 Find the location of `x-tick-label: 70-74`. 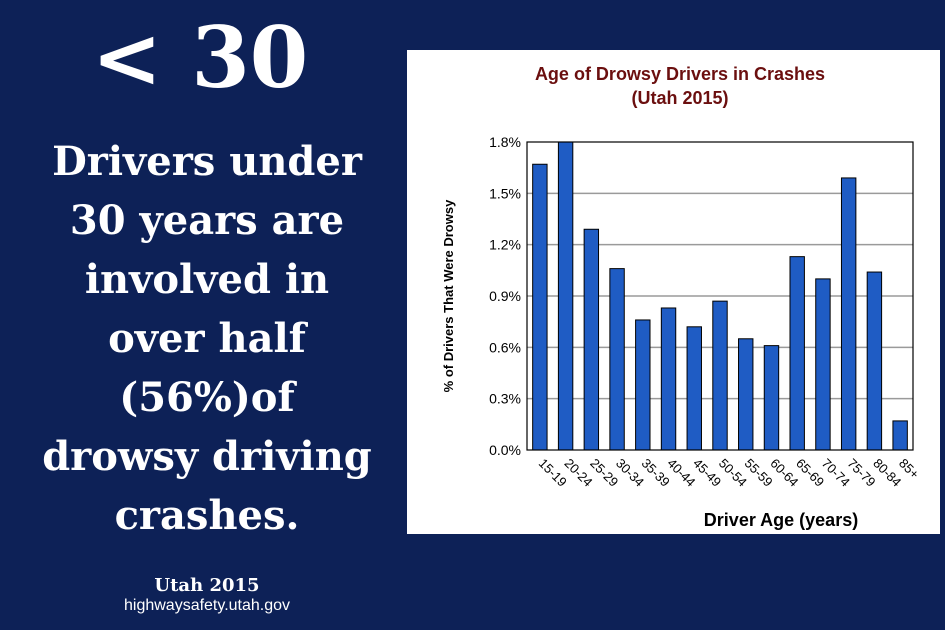

x-tick-label: 70-74 is located at coordinates (836, 473).